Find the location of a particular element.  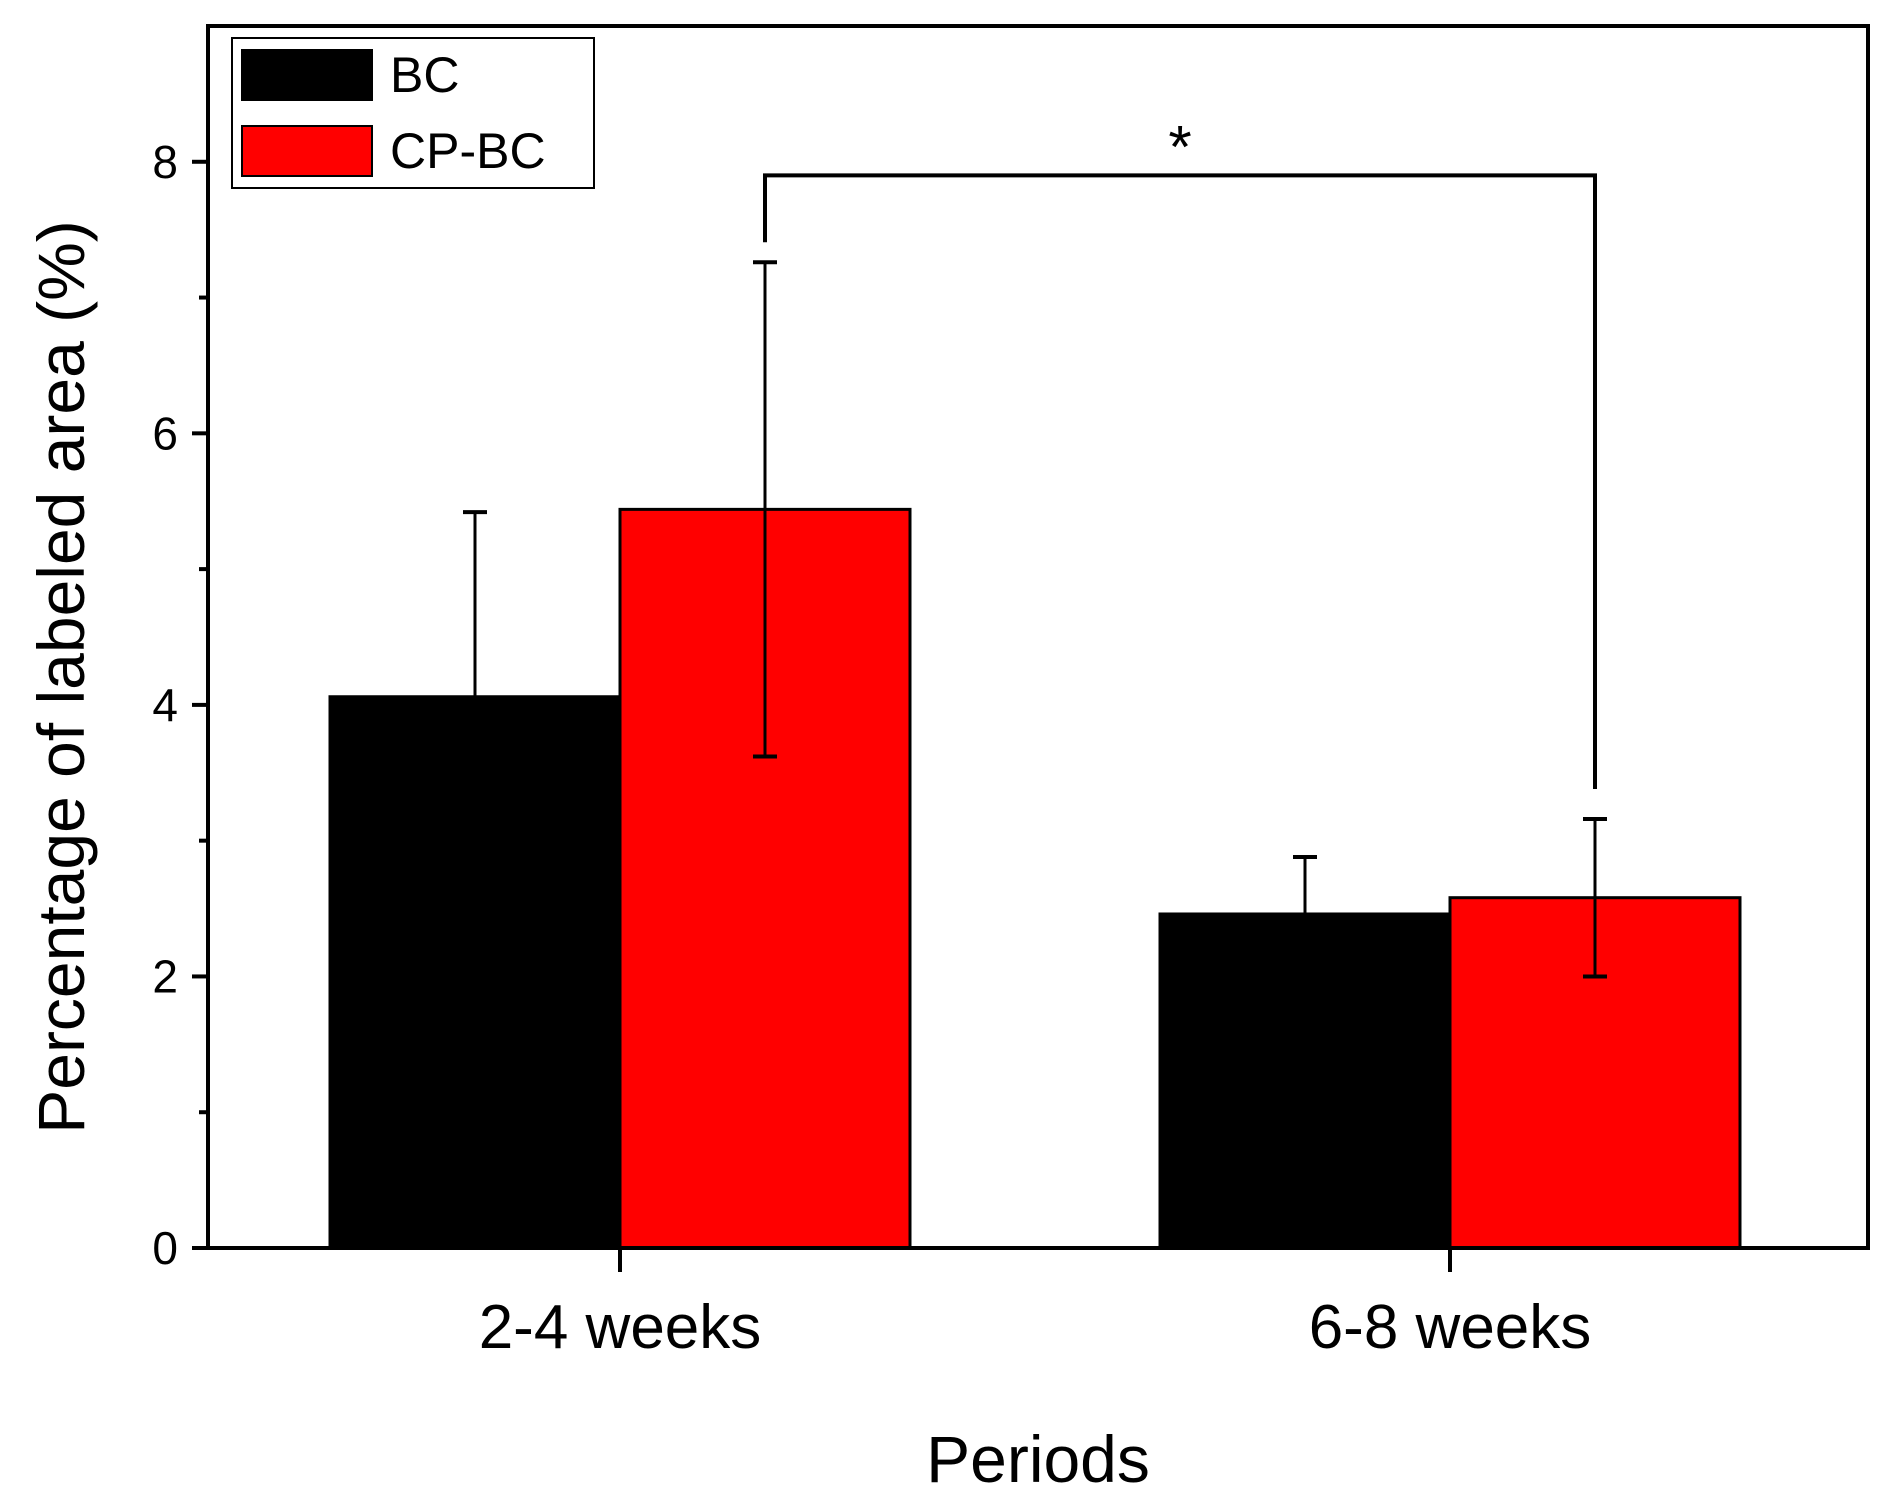

y-tick-label: 2 is located at coordinates (165, 976).